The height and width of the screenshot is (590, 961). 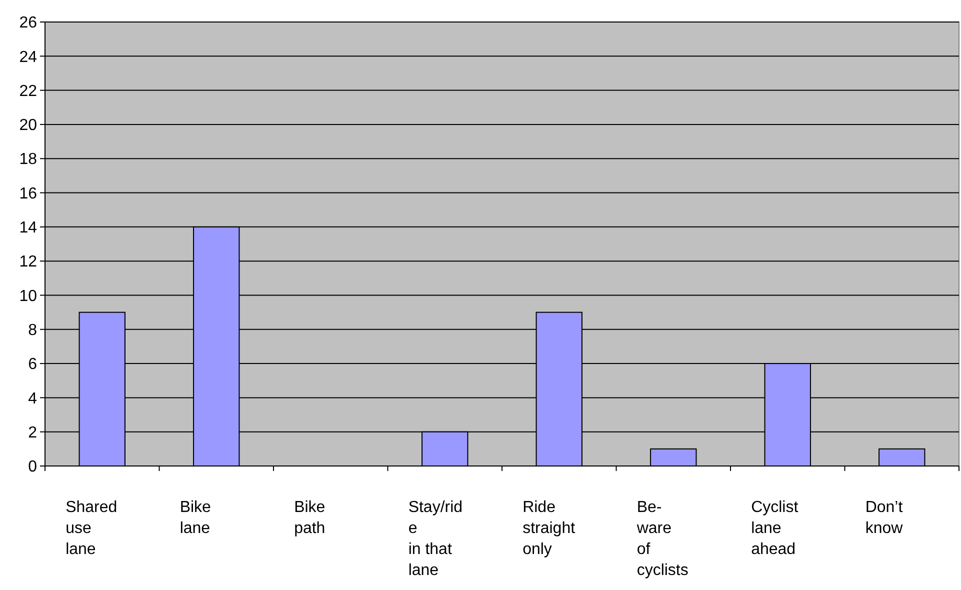 I want to click on x-tick-label: Don’t know, so click(x=884, y=518).